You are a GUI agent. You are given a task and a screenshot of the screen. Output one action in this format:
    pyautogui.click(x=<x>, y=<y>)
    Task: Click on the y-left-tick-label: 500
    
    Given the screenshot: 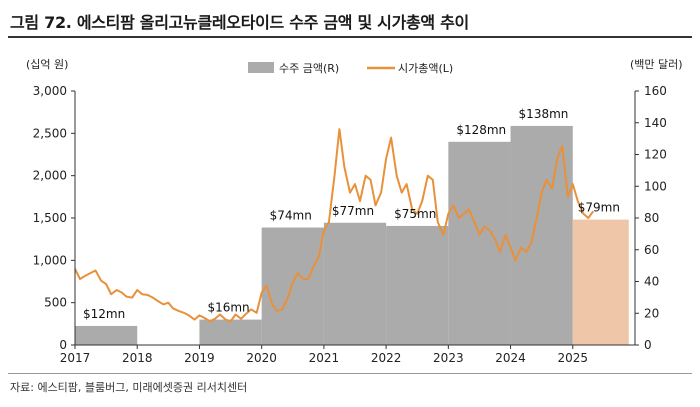 What is the action you would take?
    pyautogui.click(x=55, y=303)
    